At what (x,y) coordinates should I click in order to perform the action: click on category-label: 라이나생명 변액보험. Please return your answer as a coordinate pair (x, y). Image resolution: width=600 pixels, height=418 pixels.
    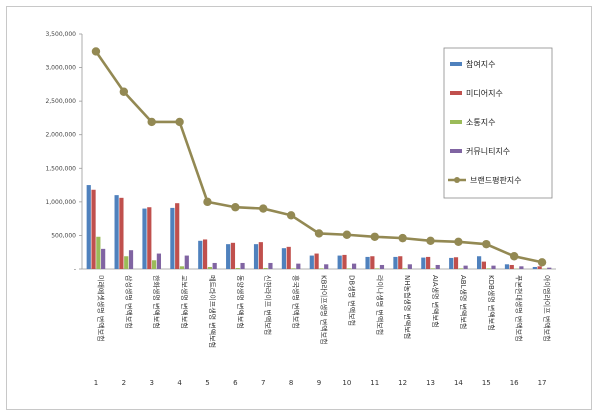
    Looking at the image, I should click on (379, 305).